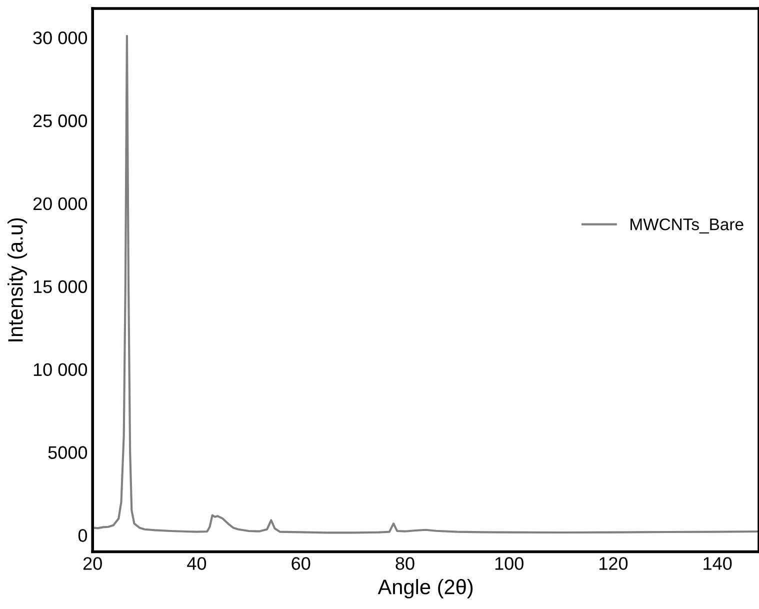 The image size is (759, 609). What do you see at coordinates (196, 563) in the screenshot?
I see `x-tick-label: 40` at bounding box center [196, 563].